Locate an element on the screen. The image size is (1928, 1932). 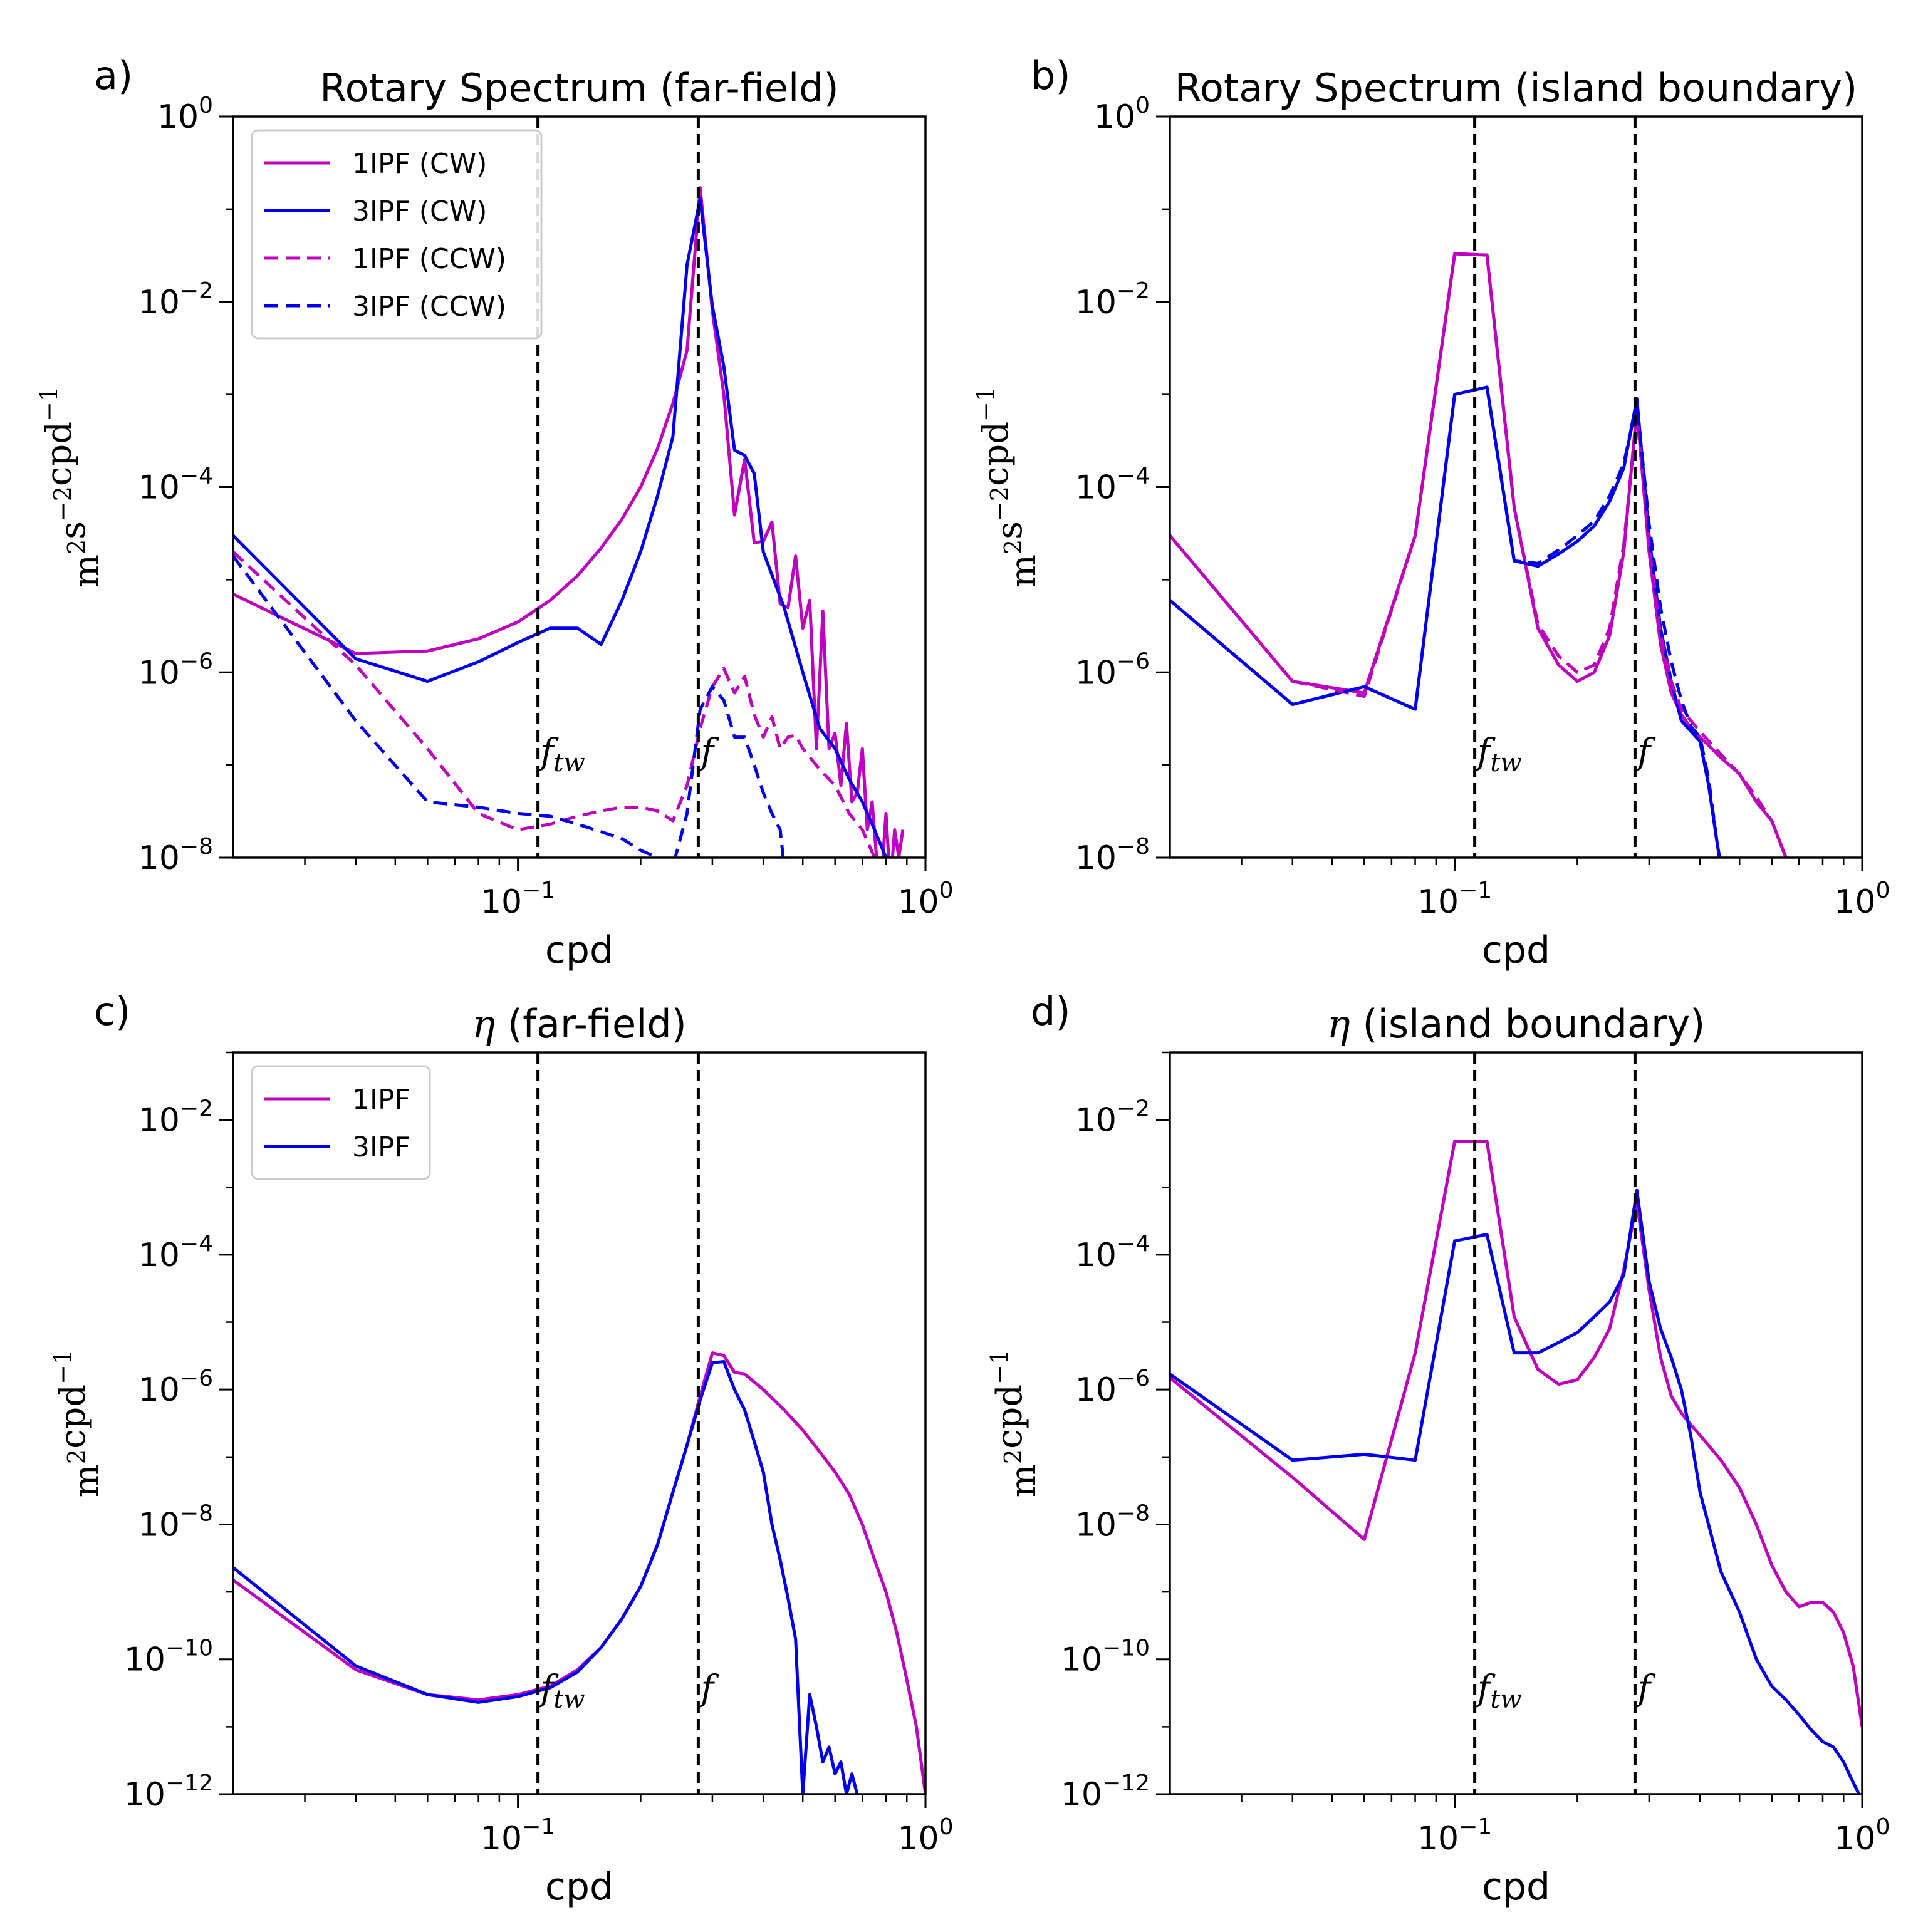
panel-letter: b) is located at coordinates (1051, 75).